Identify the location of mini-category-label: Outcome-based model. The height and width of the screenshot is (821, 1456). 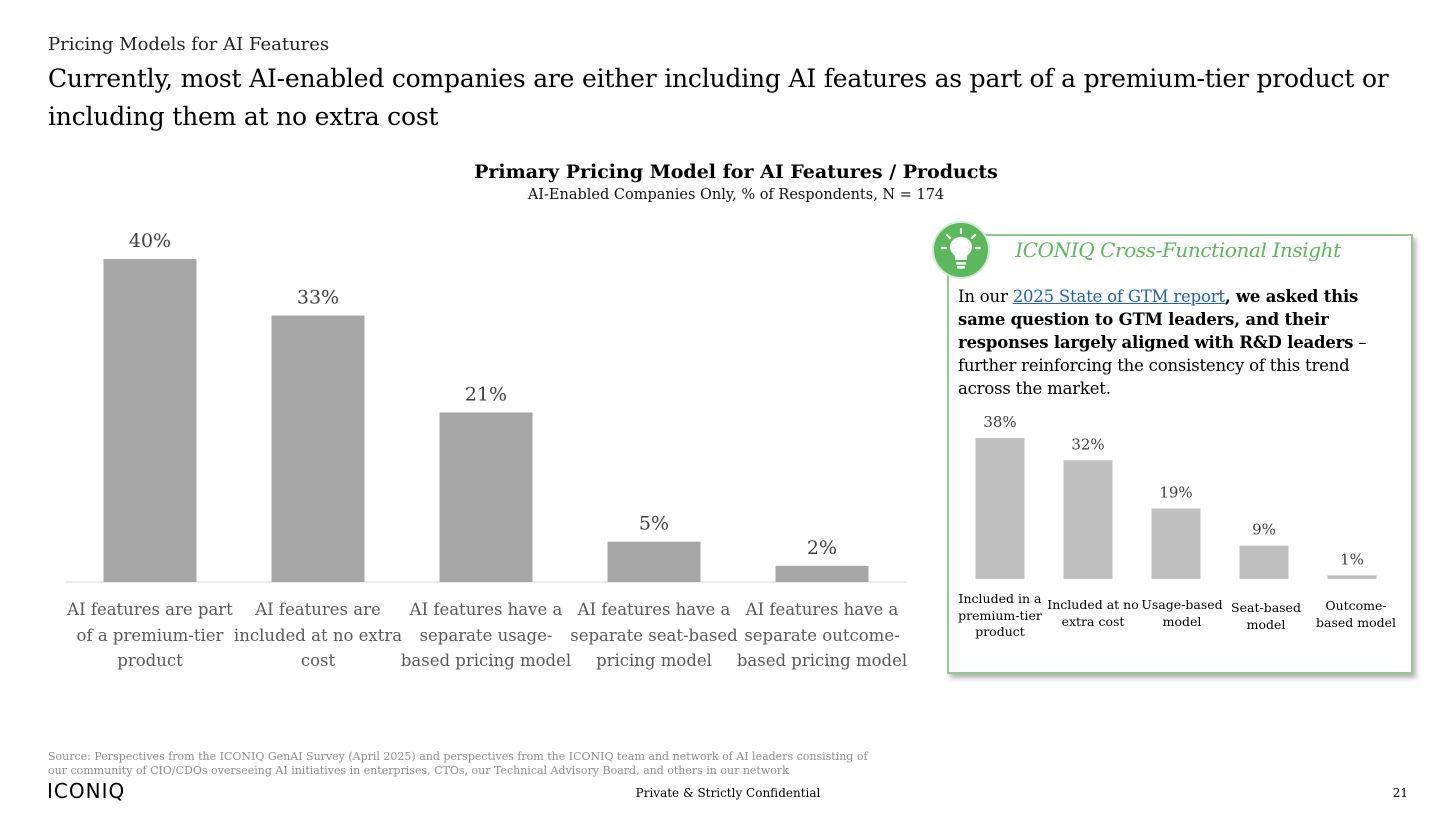
(1356, 614).